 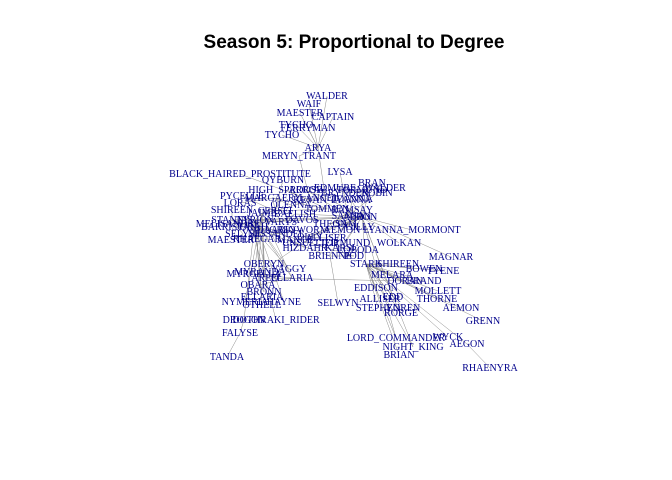 I want to click on edge-lyanna_mormont-jon, so click(x=387, y=223).